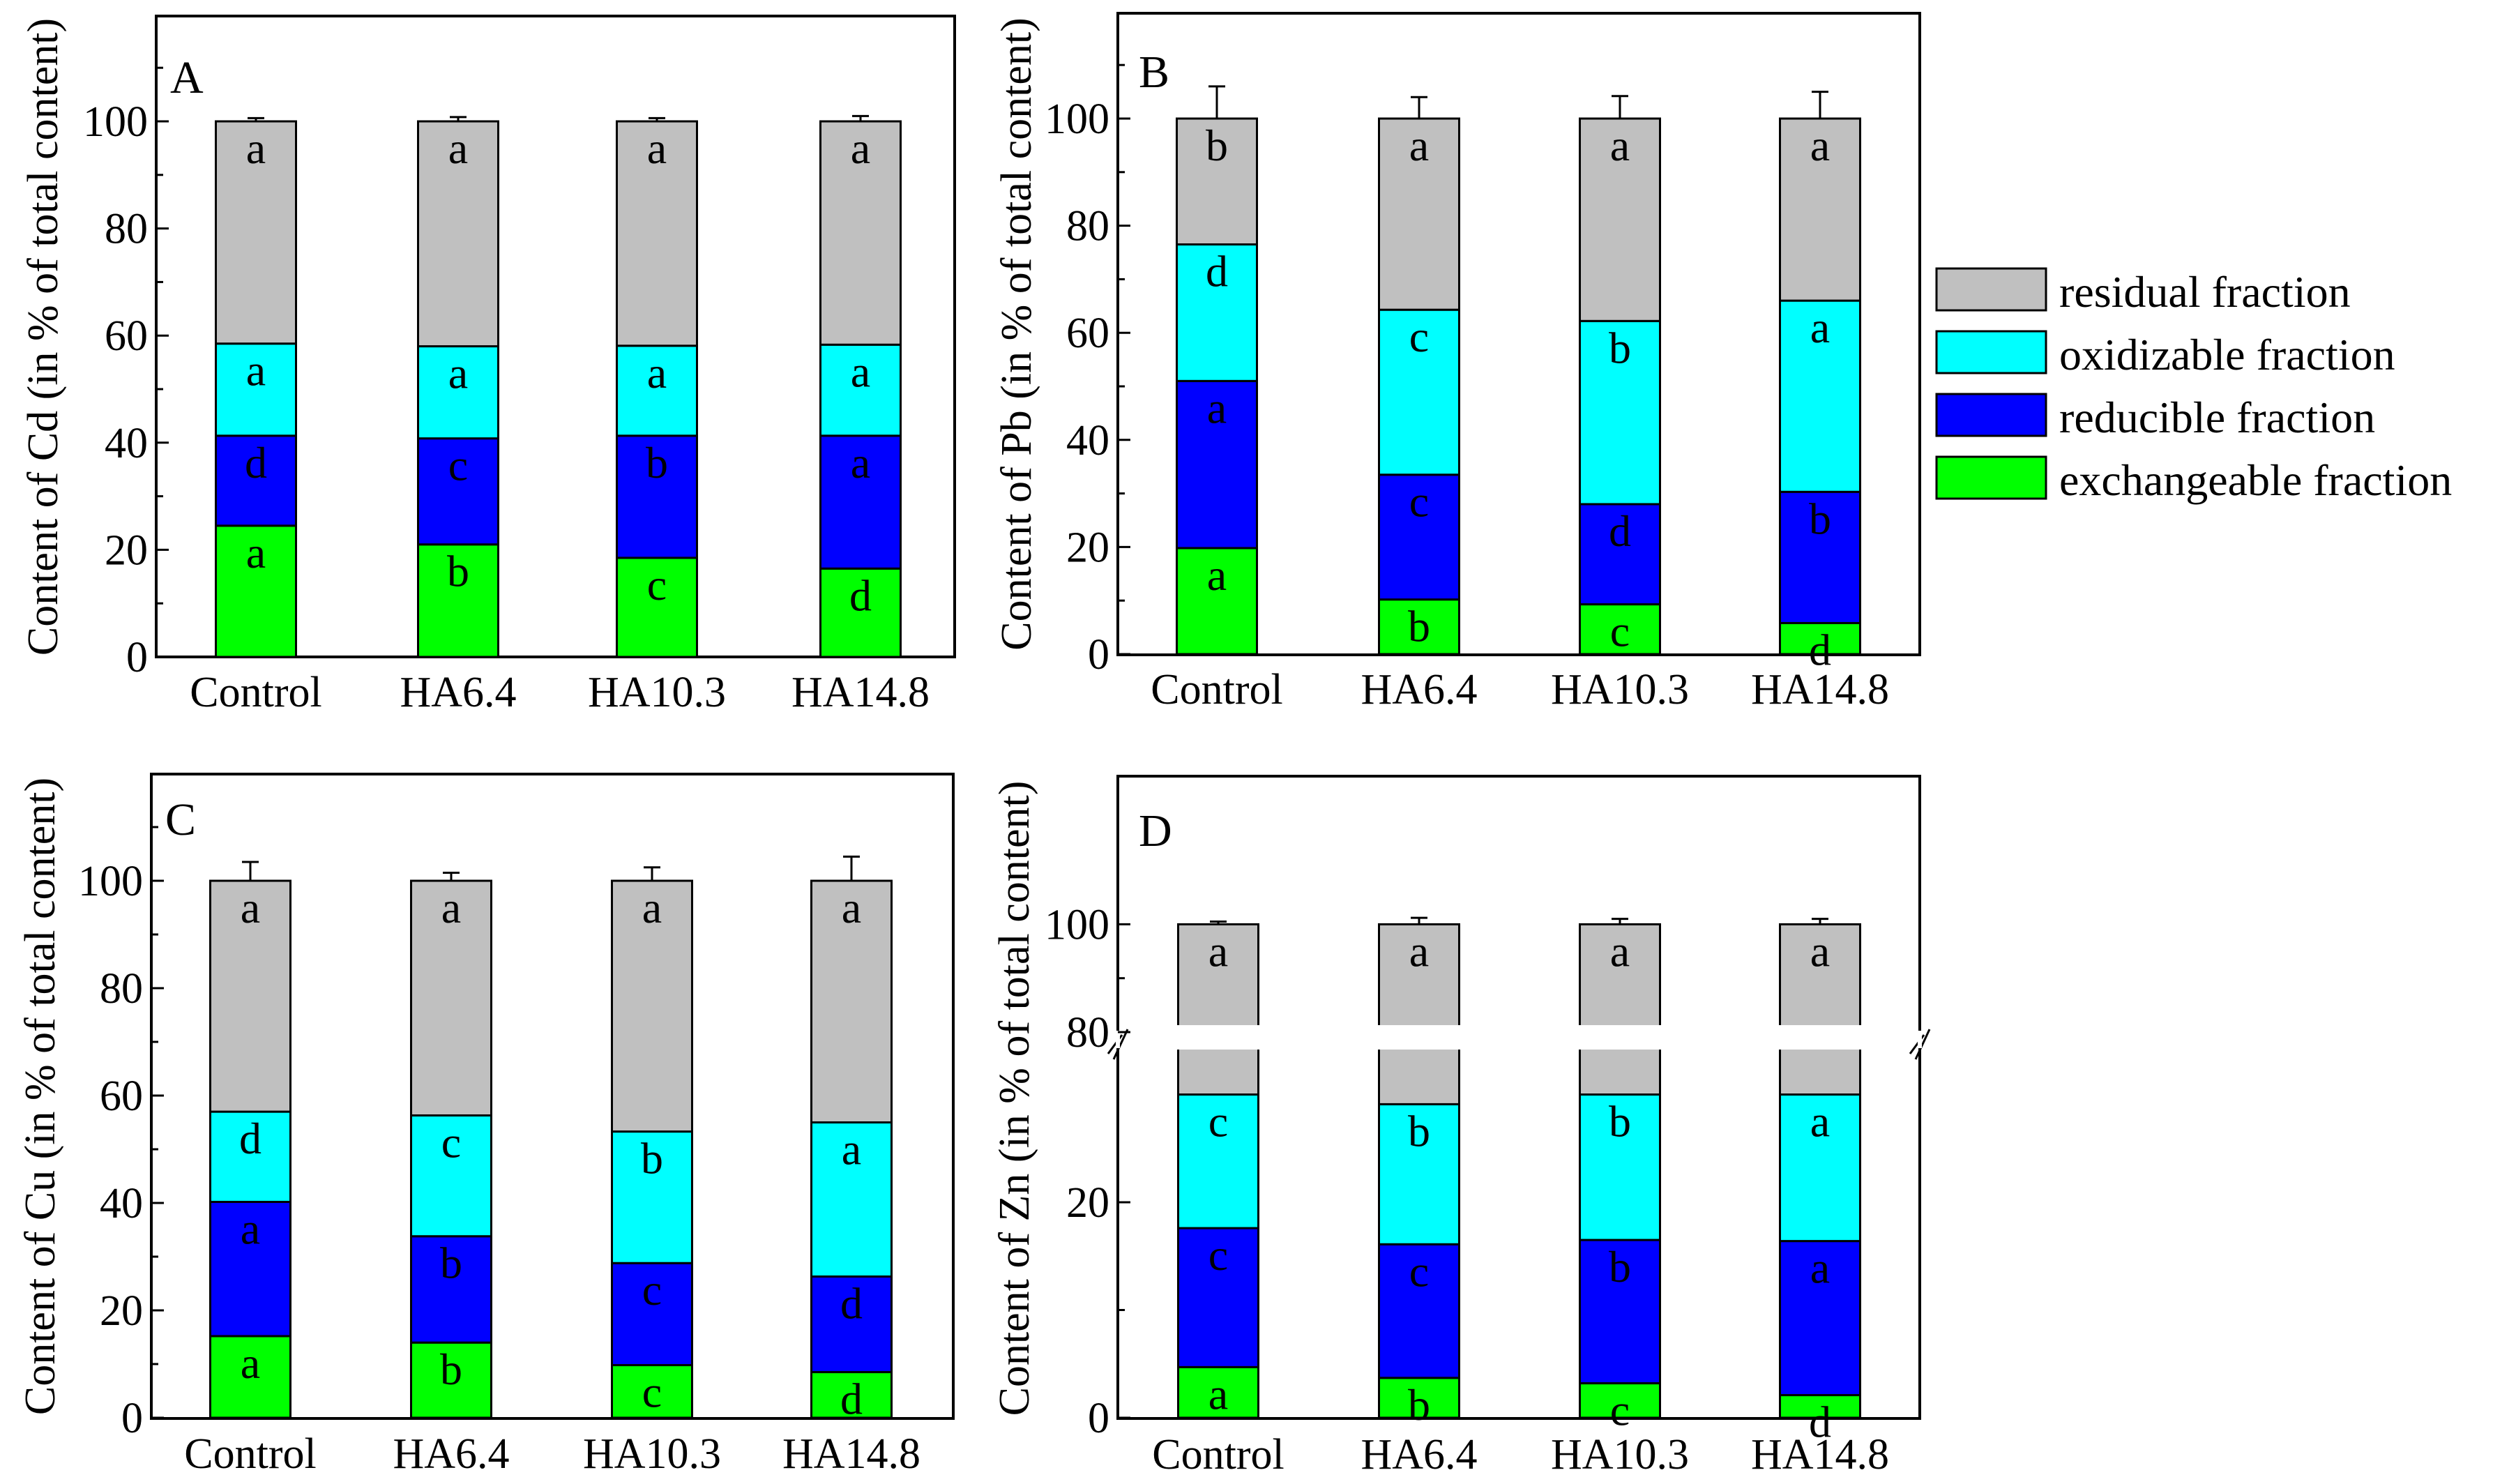  What do you see at coordinates (1519, 1037) in the screenshot?
I see `axis-break-gap` at bounding box center [1519, 1037].